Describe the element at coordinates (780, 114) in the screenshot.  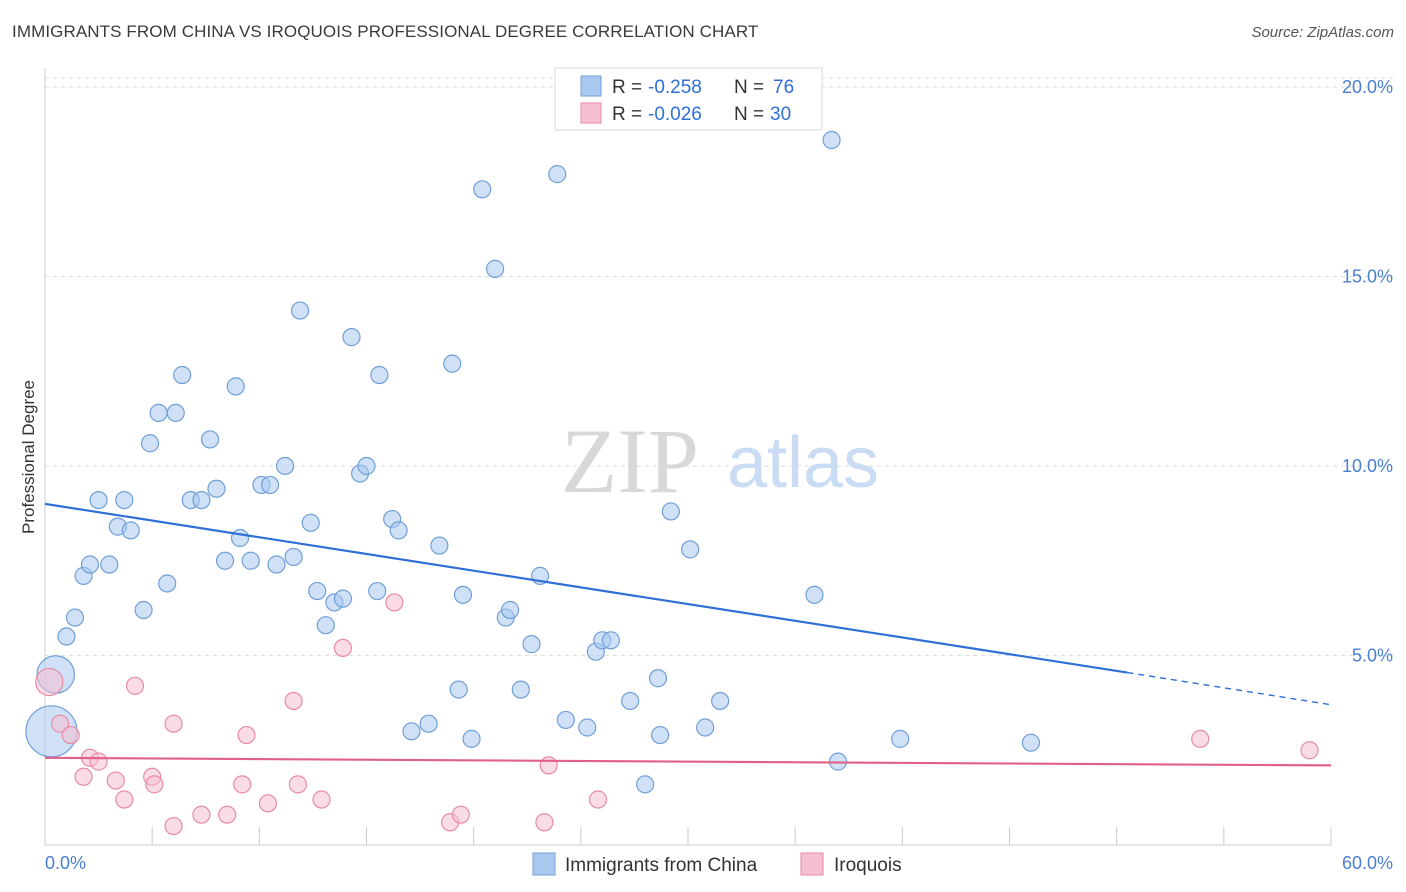
I see `legend-n-value-iroquois: 30` at that location.